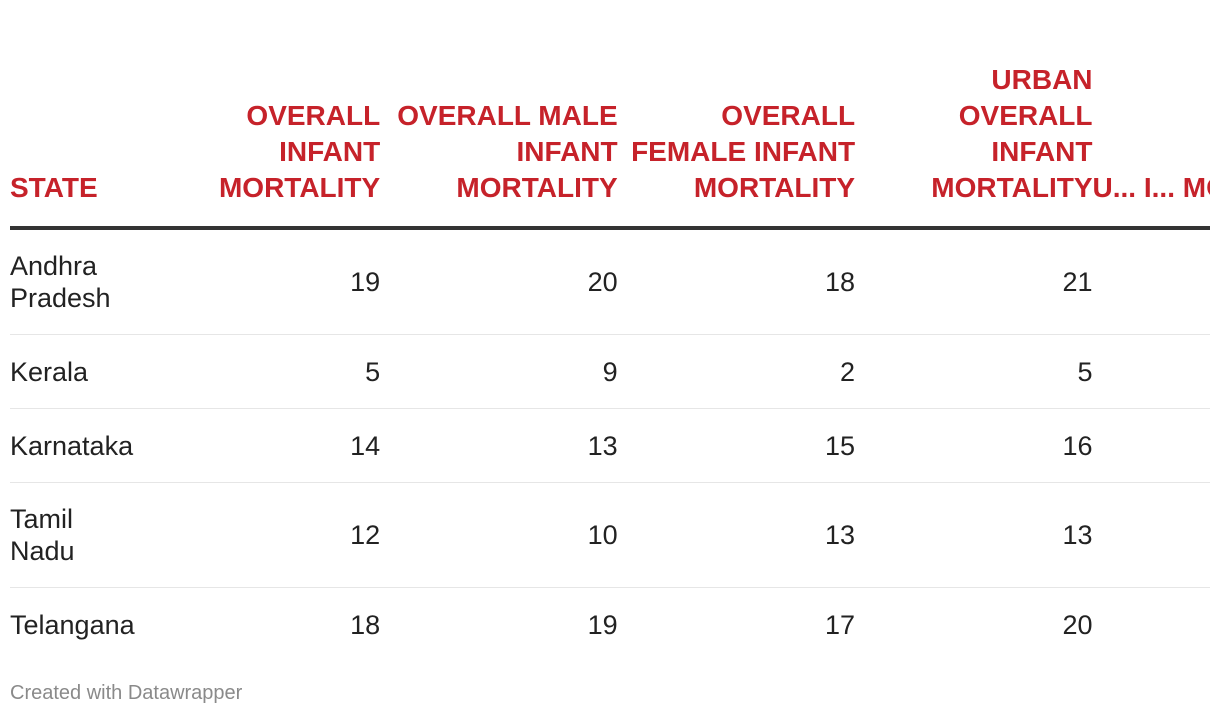 The image size is (1220, 718). I want to click on table-row: Tamil Nadu 12 10 13 13, so click(610, 535).